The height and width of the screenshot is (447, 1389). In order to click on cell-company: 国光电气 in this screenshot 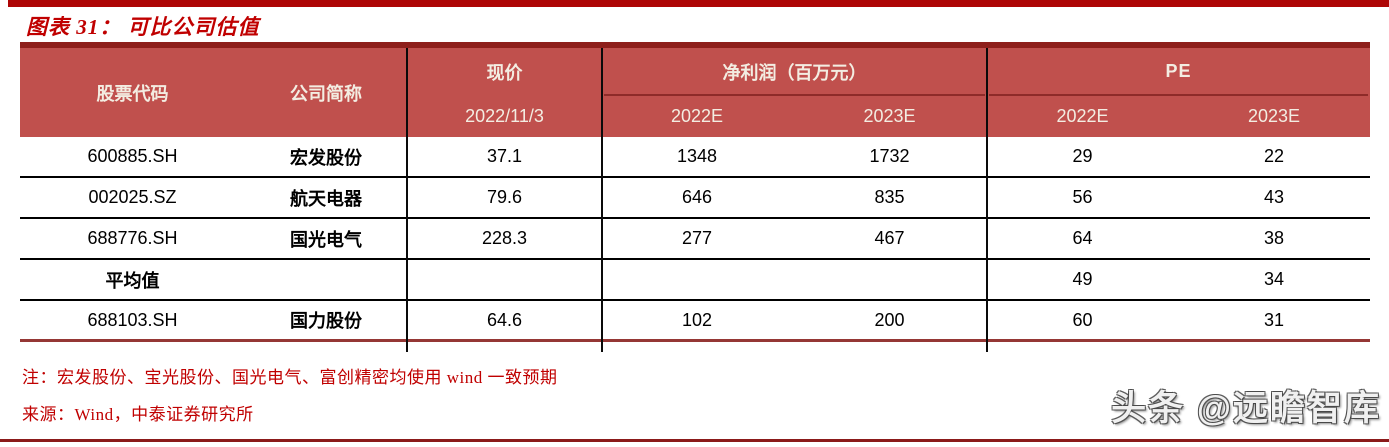, I will do `click(326, 239)`.